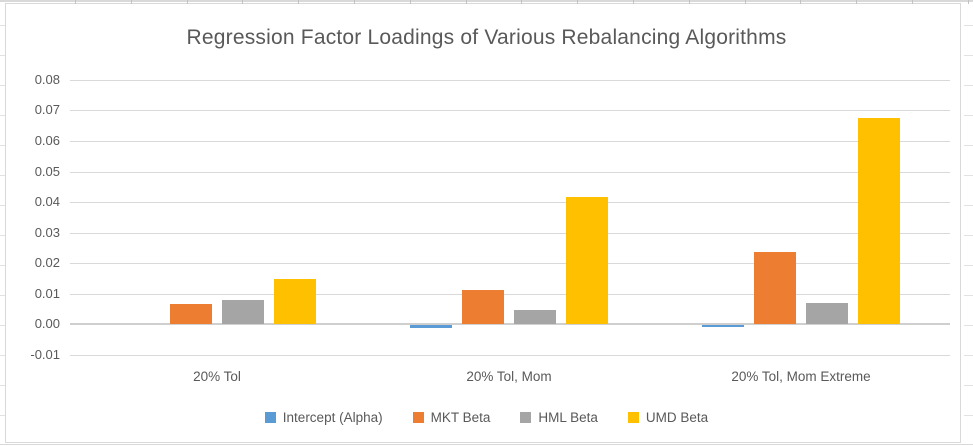  I want to click on category-axis-line, so click(510, 324).